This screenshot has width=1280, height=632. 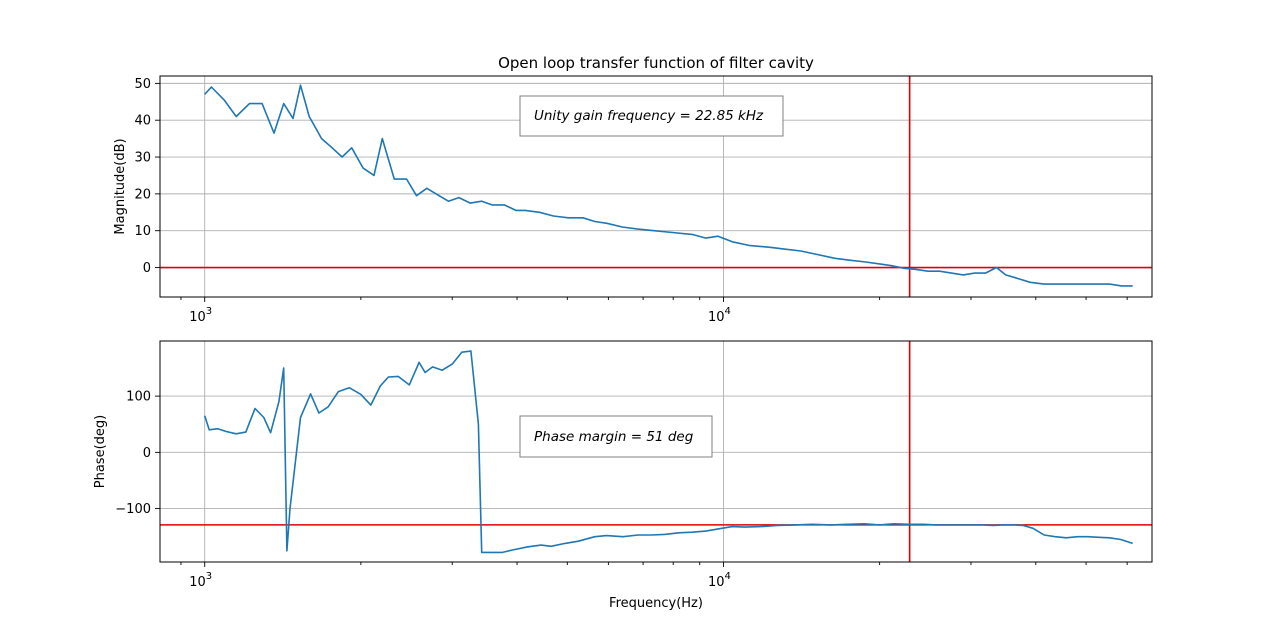 I want to click on magnitude-y-axis-label: Magnitude(dB), so click(x=120, y=186).